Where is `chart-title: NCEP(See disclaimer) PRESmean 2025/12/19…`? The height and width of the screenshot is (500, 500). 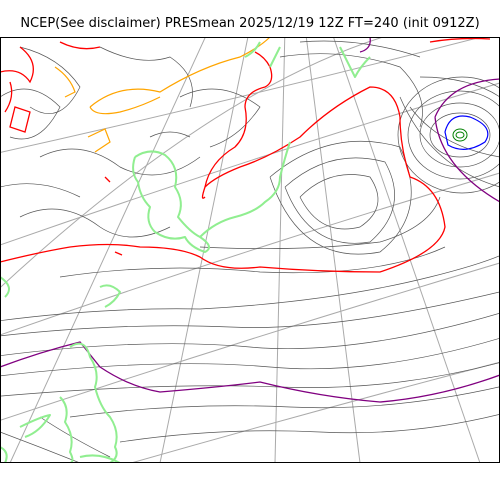
chart-title: NCEP(See disclaimer) PRESmean 2025/12/19… is located at coordinates (250, 23).